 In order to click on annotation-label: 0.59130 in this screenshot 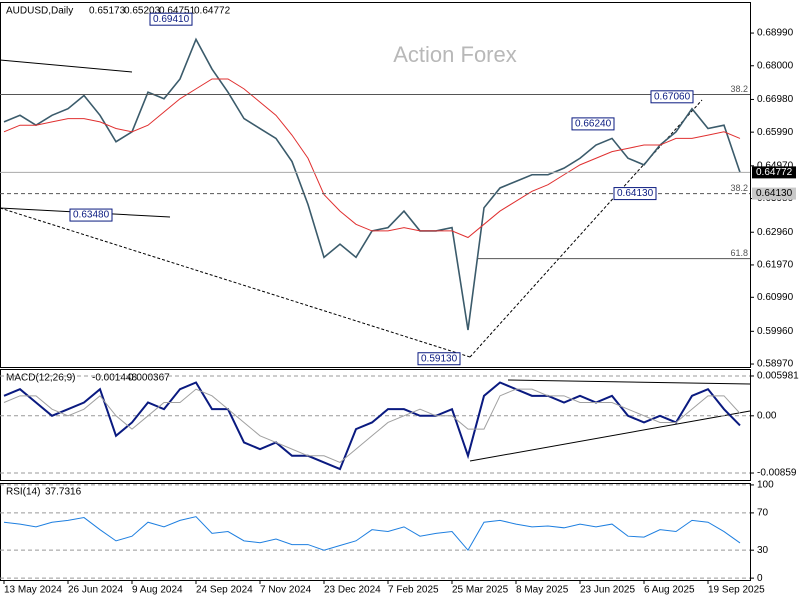, I will do `click(439, 358)`.